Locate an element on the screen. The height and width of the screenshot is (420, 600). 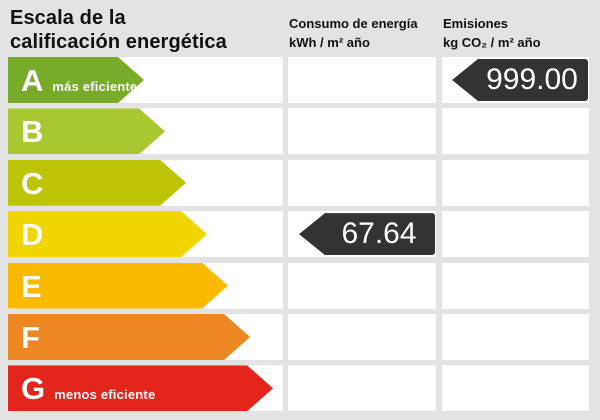
emisiones-cell-D is located at coordinates (515, 234).